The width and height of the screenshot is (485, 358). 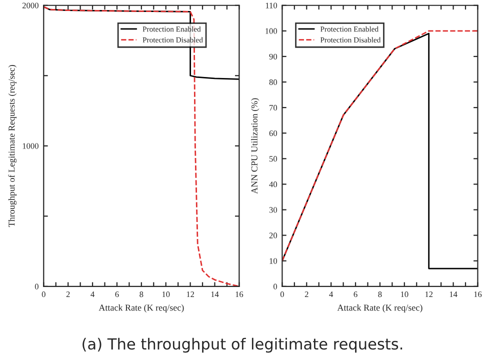 What do you see at coordinates (273, 82) in the screenshot?
I see `y-tick-label: 80` at bounding box center [273, 82].